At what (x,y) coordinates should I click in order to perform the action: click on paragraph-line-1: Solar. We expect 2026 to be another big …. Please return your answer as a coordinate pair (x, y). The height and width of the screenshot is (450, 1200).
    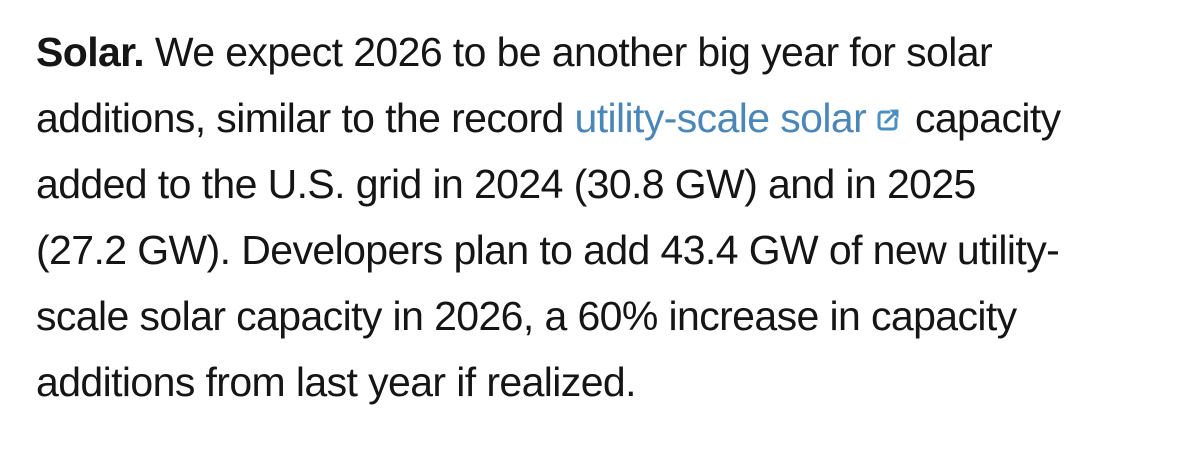
    Looking at the image, I should click on (608, 52).